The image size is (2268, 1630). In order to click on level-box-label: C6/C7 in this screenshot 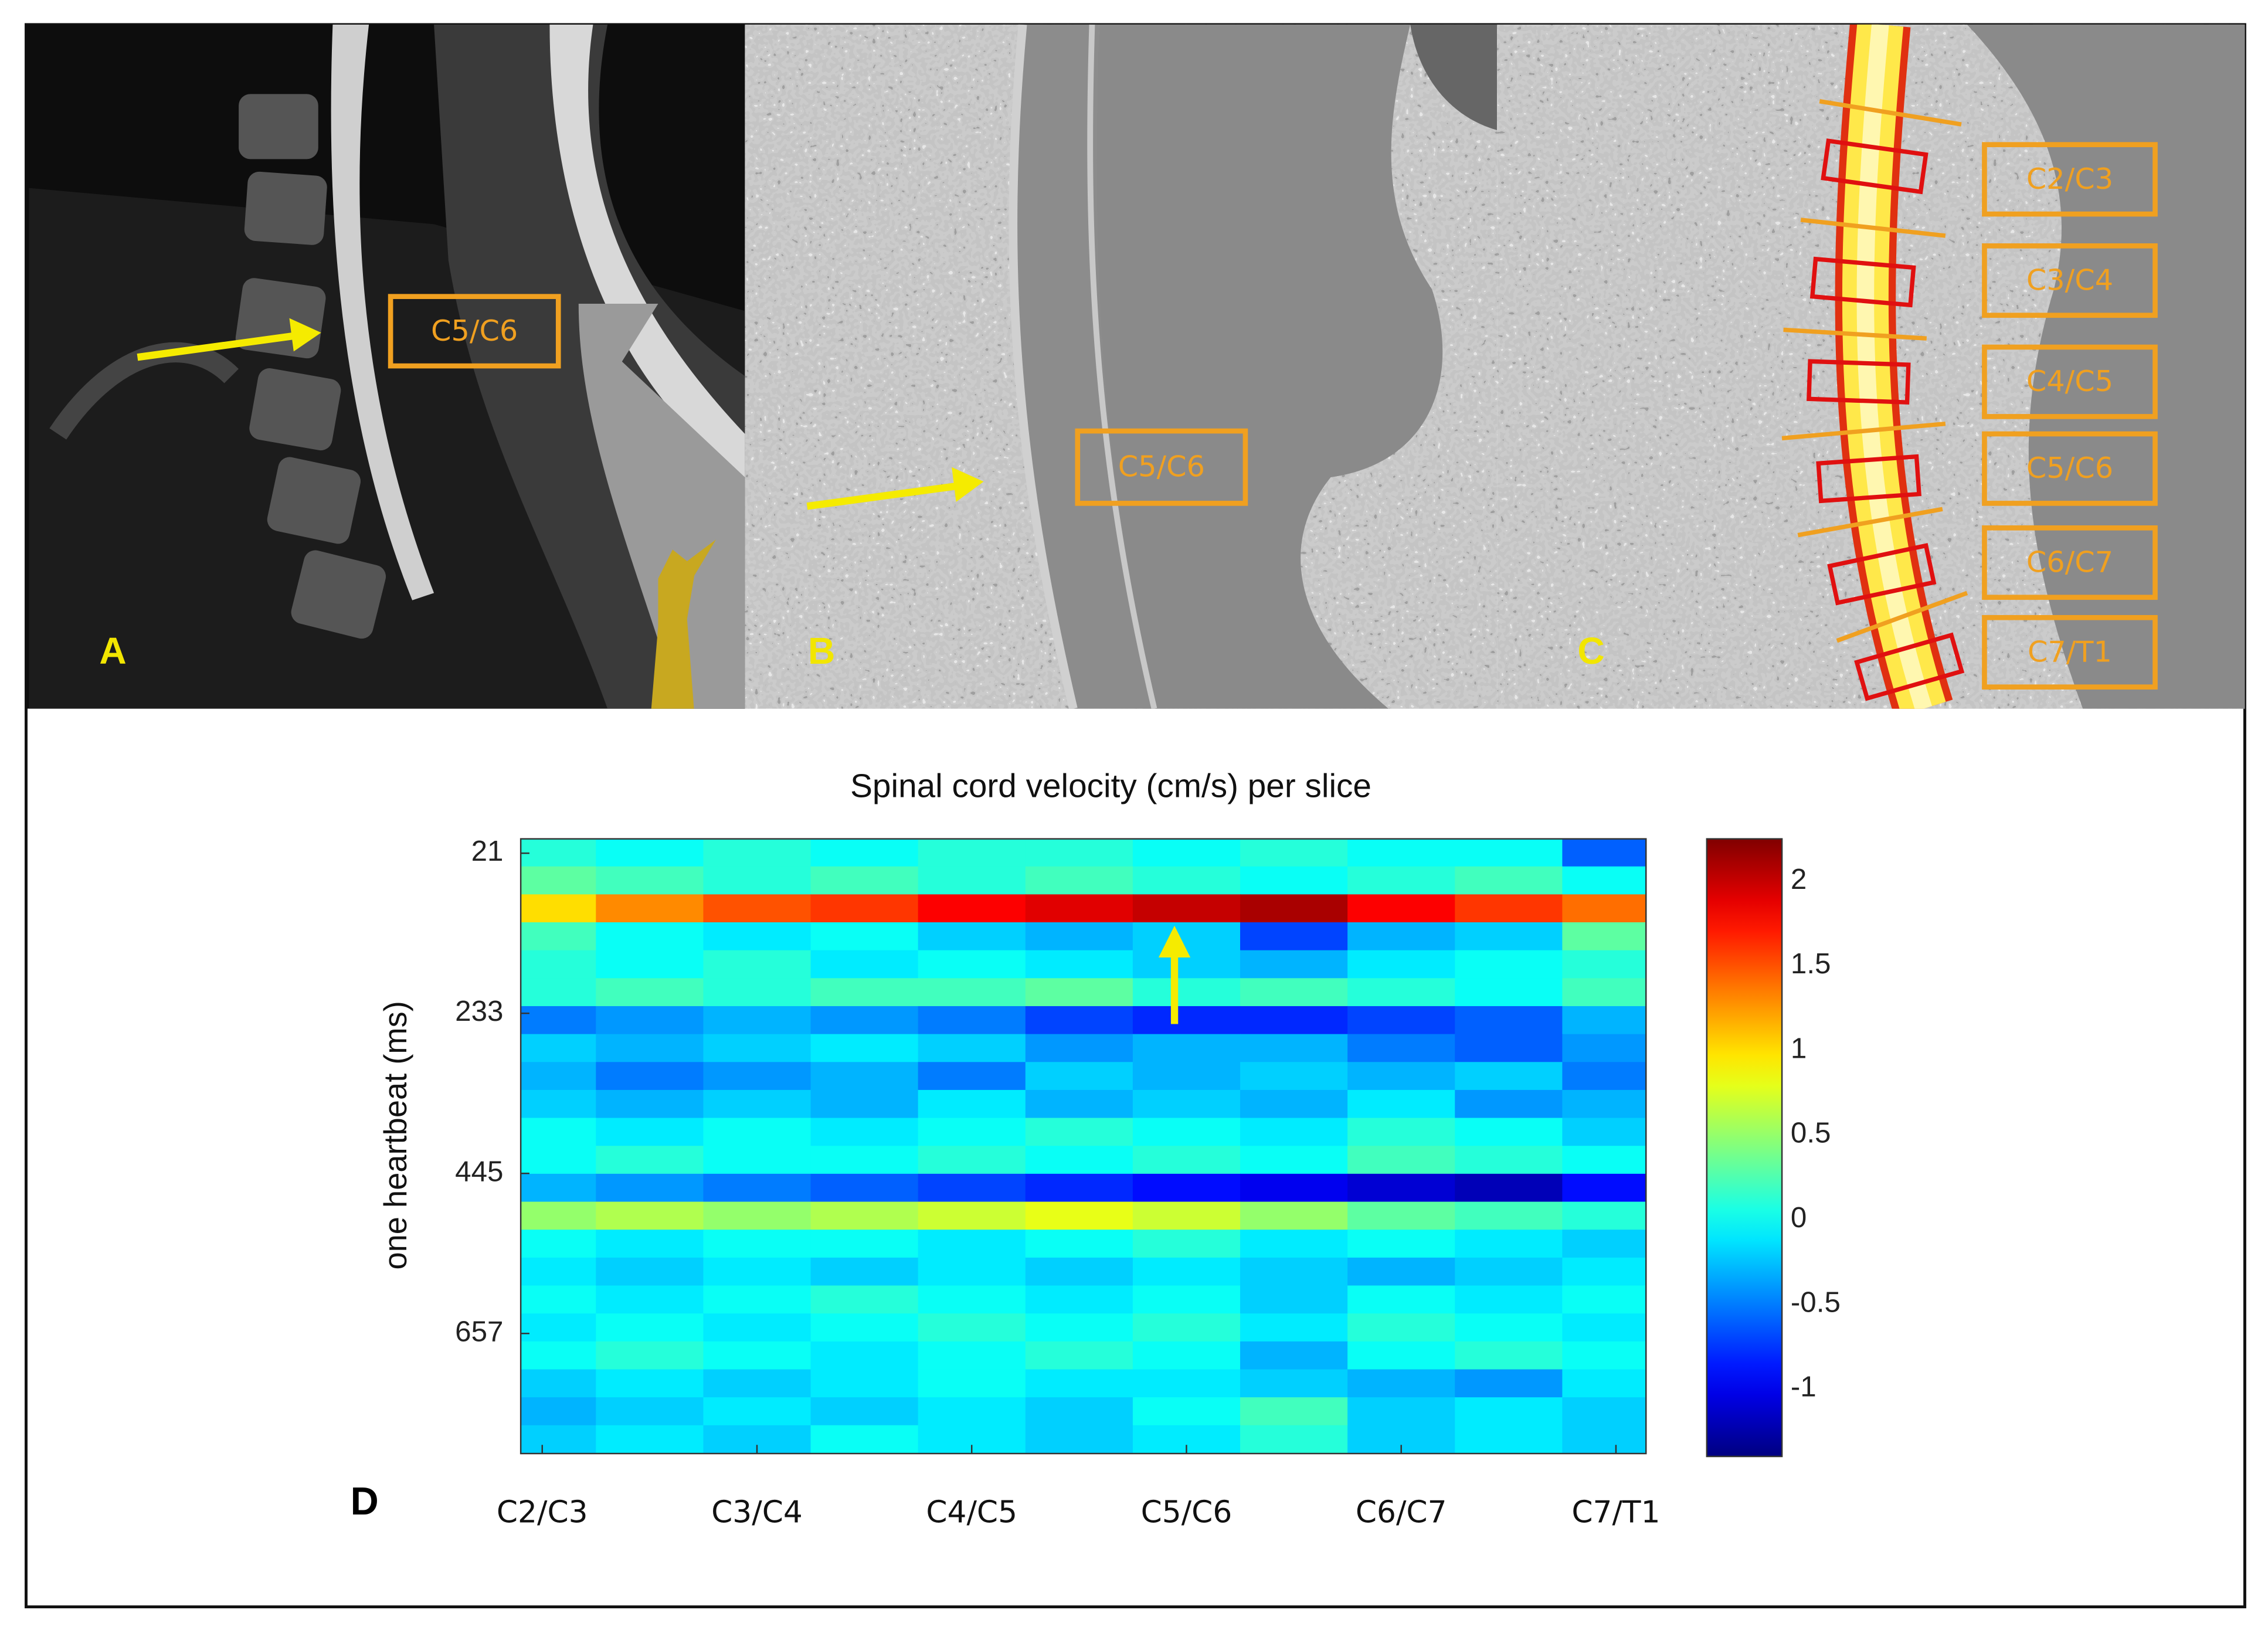, I will do `click(2069, 562)`.